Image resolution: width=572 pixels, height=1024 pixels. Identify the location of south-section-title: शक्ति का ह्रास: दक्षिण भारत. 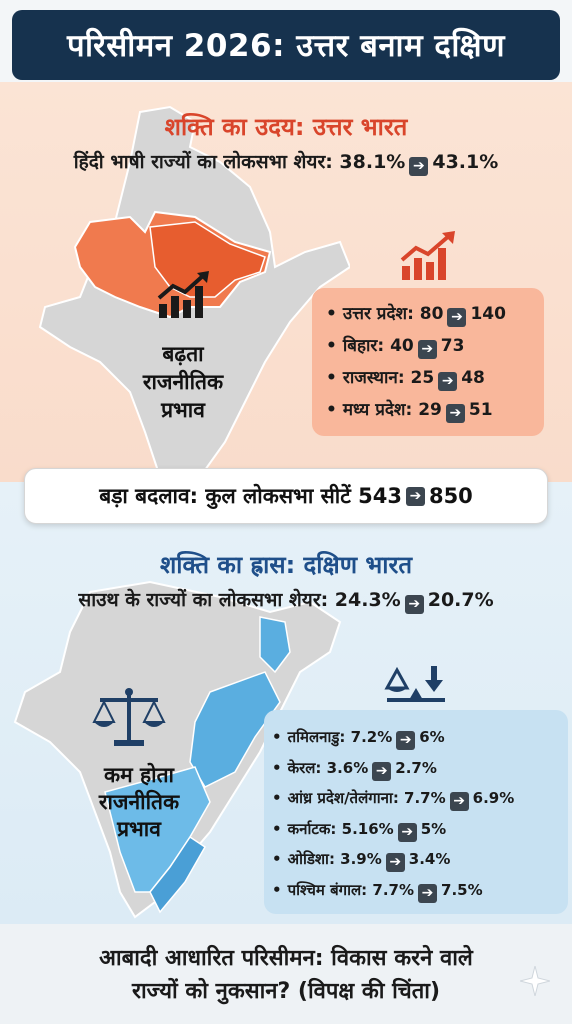
(286, 565).